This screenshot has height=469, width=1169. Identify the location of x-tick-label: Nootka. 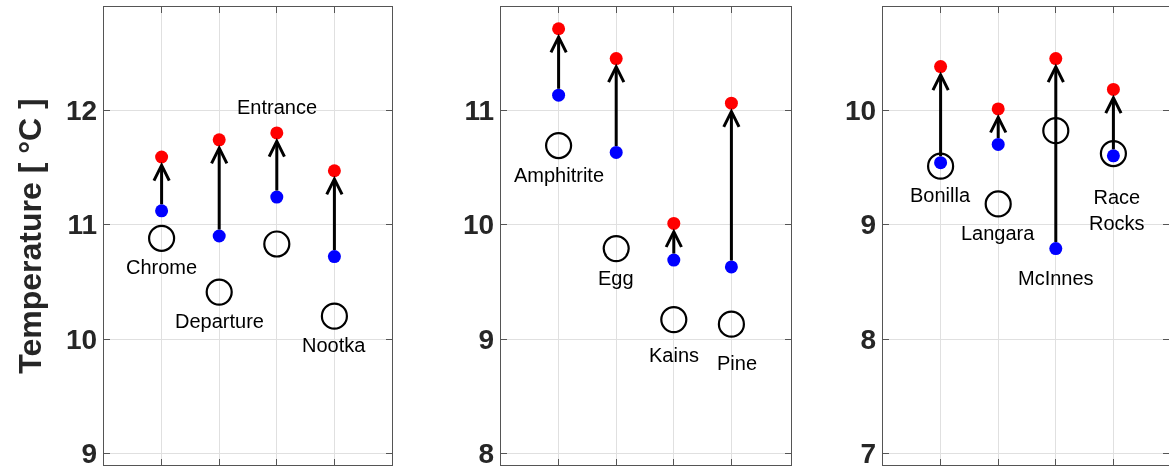
(334, 345).